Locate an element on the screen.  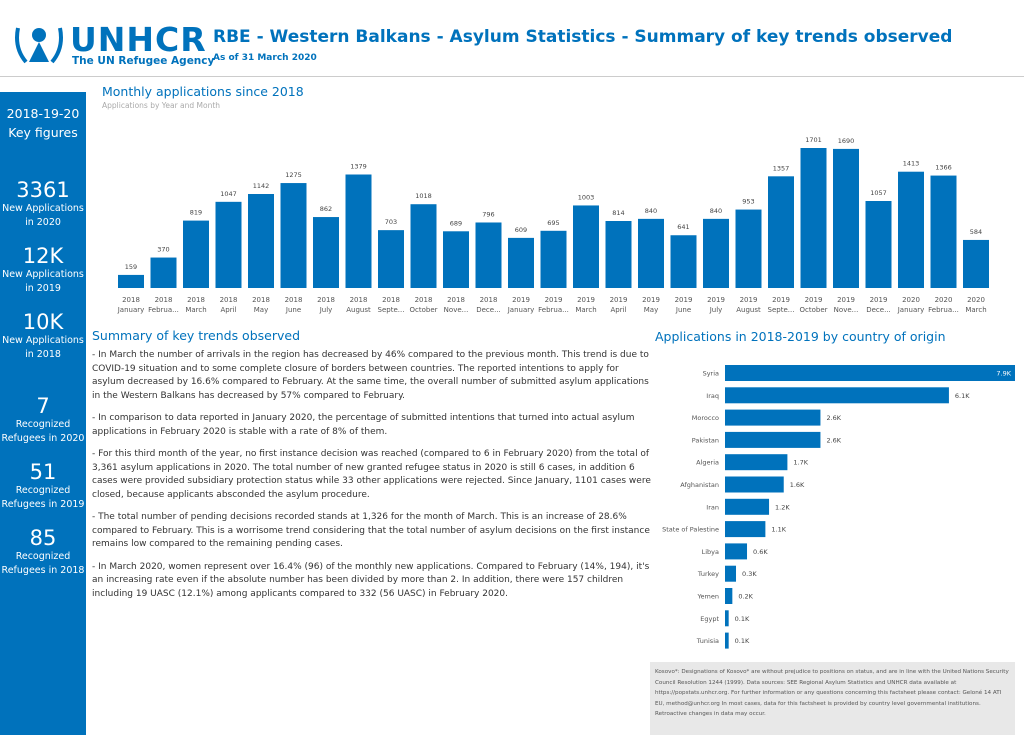
y-tick-label: Libya is located at coordinates (710, 552).